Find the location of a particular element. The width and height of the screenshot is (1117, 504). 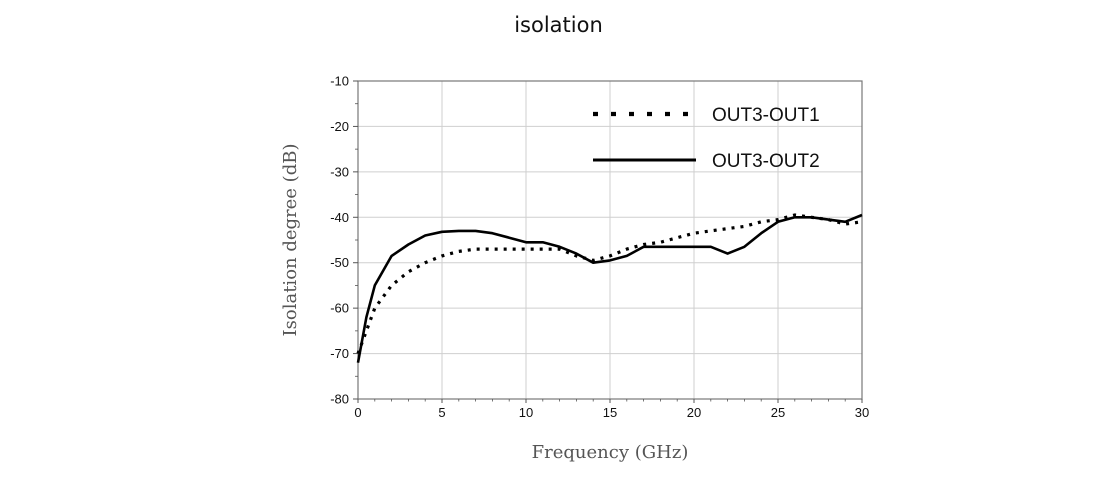

x-tick-label: 25 is located at coordinates (778, 412).